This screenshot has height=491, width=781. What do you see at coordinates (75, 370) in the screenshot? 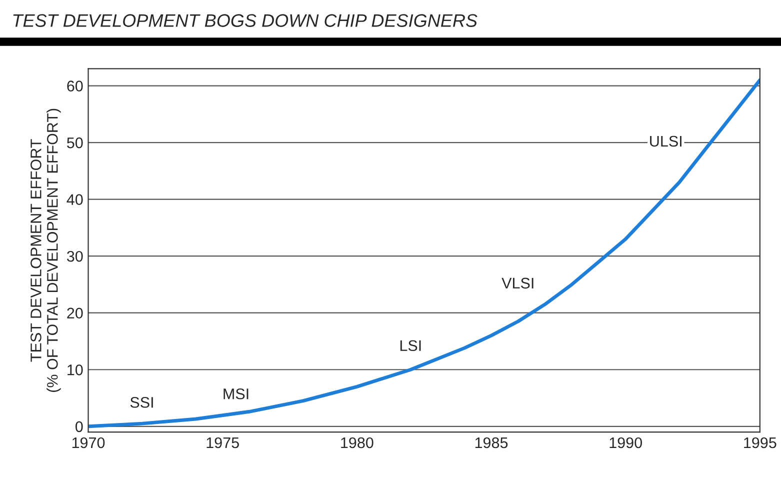
I see `y-tick-label: 10` at bounding box center [75, 370].